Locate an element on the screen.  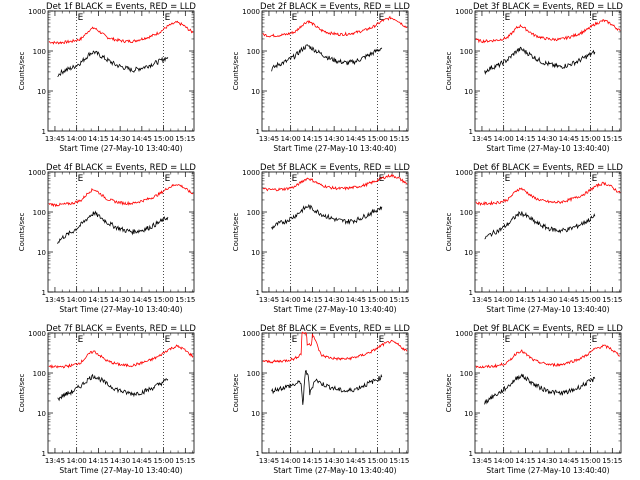
panel-title: Det 1f BLACK = Events, RED = LLD is located at coordinates (121, 7).